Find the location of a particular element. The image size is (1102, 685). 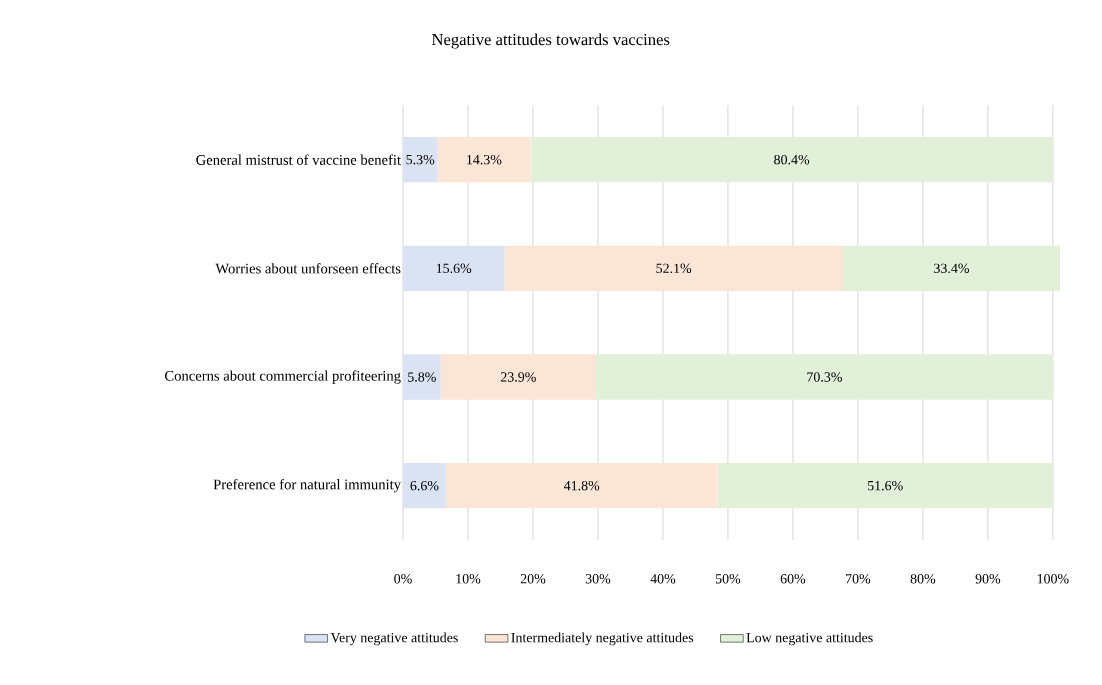

data-label: 41.8% is located at coordinates (581, 485).